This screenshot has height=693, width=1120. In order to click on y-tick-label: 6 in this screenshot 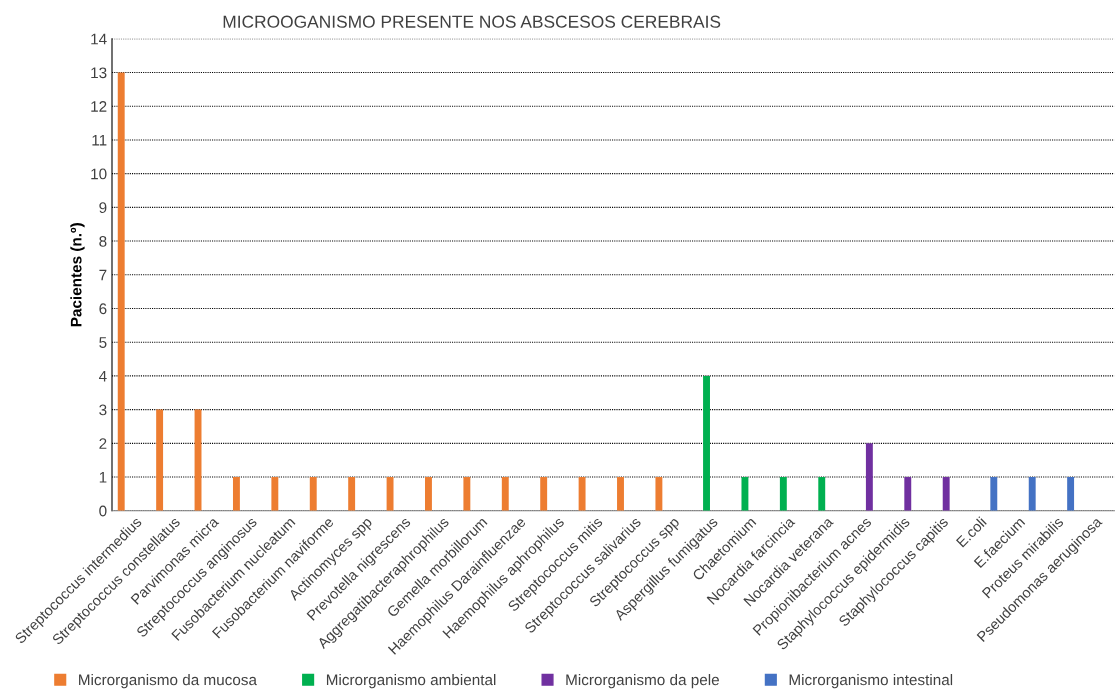, I will do `click(103, 309)`.